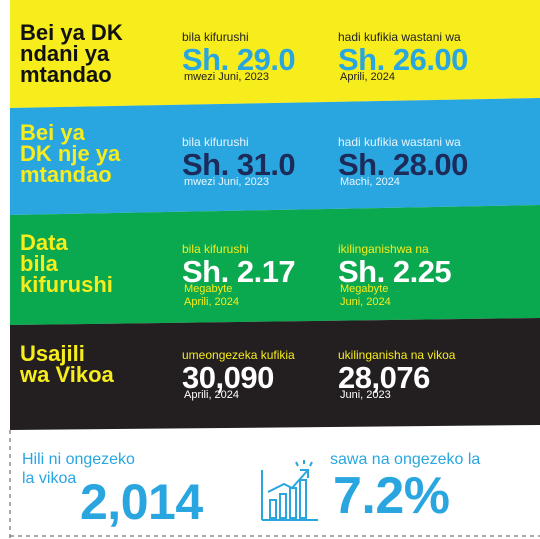 The image size is (540, 539). Describe the element at coordinates (397, 355) in the screenshot. I see `label: ukilinganisha na vikoa` at that location.